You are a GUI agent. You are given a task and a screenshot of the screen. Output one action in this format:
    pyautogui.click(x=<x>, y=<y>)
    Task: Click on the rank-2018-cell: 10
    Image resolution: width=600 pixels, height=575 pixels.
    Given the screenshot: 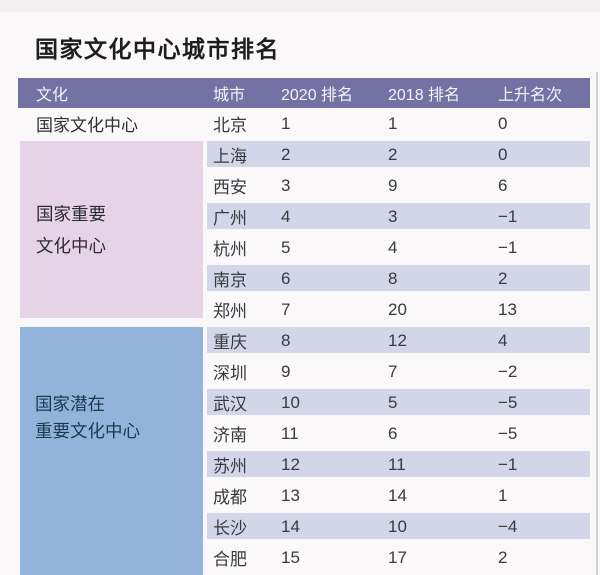 What is the action you would take?
    pyautogui.click(x=397, y=526)
    